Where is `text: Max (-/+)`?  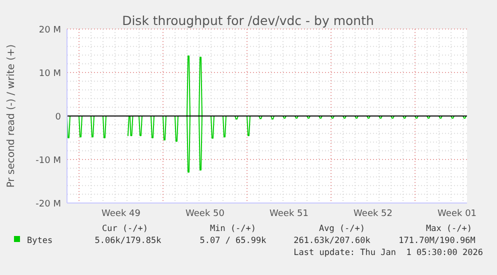
text: Max (-/+) is located at coordinates (449, 229).